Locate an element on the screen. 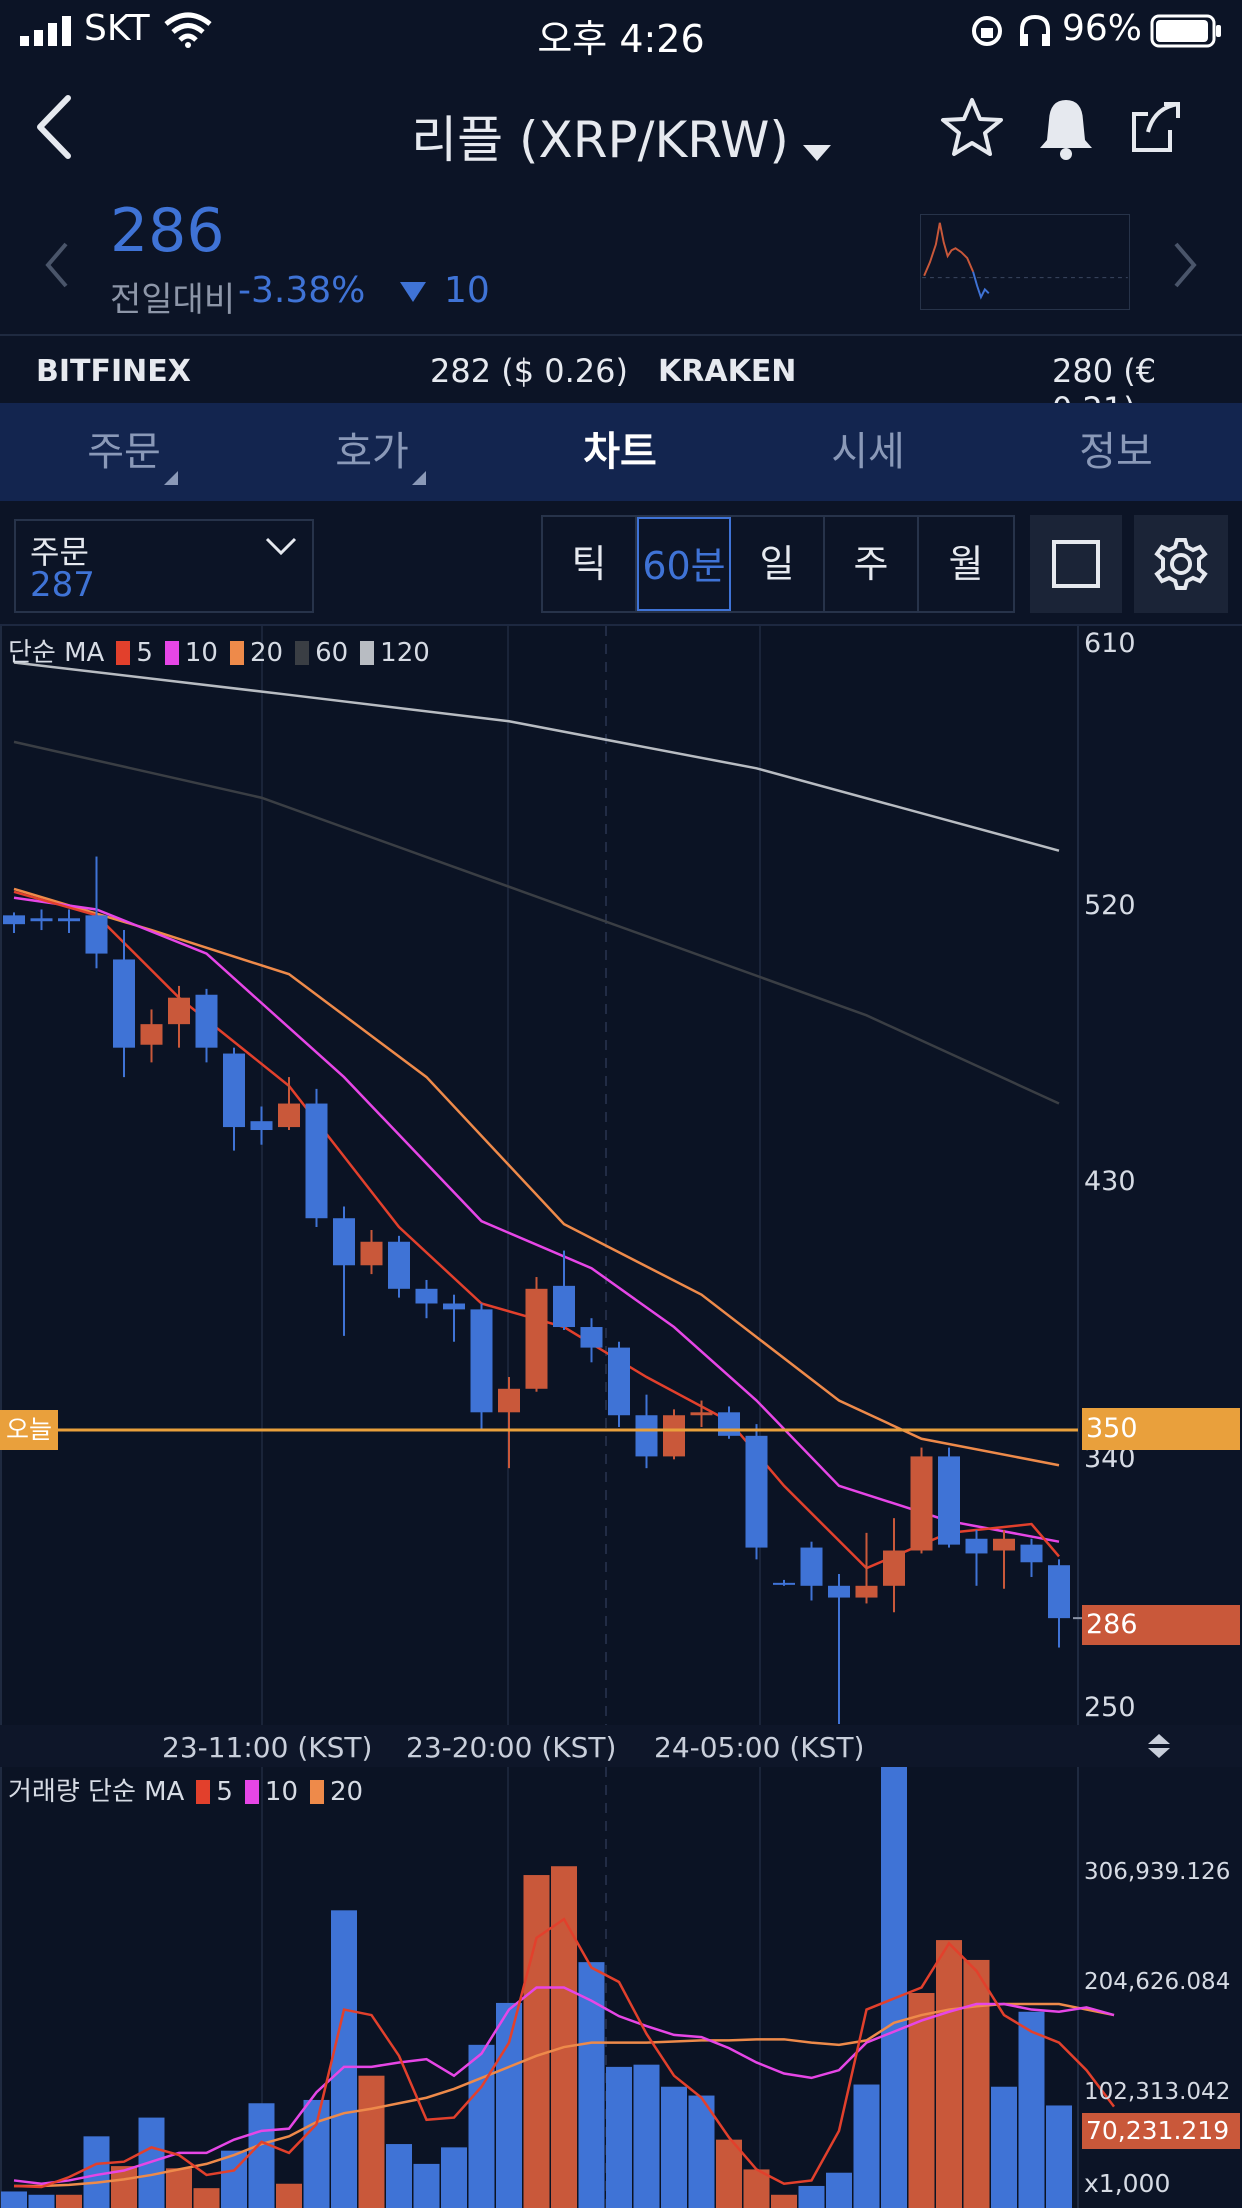 This screenshot has width=1242, height=2208. mini-price-chart is located at coordinates (1025, 262).